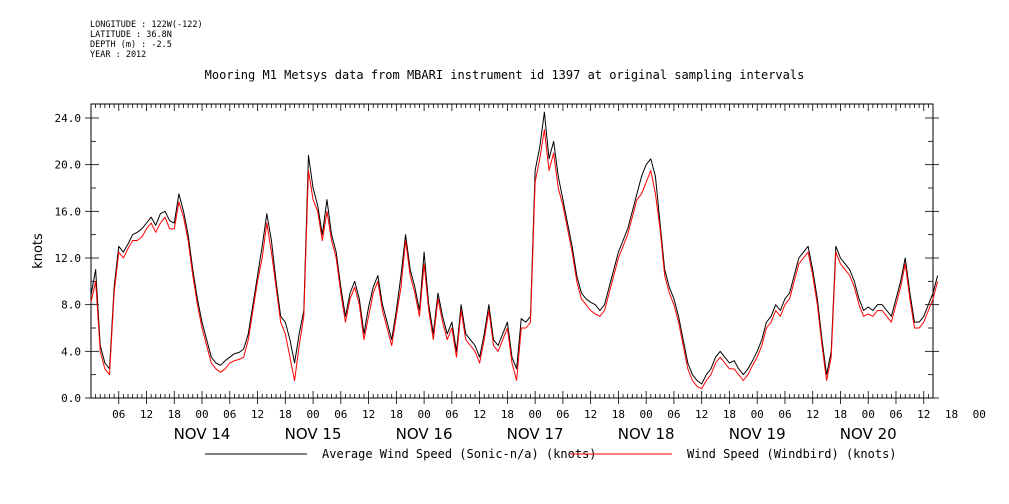  I want to click on latitude-label: LATITUDE : 36.8N, so click(131, 35).